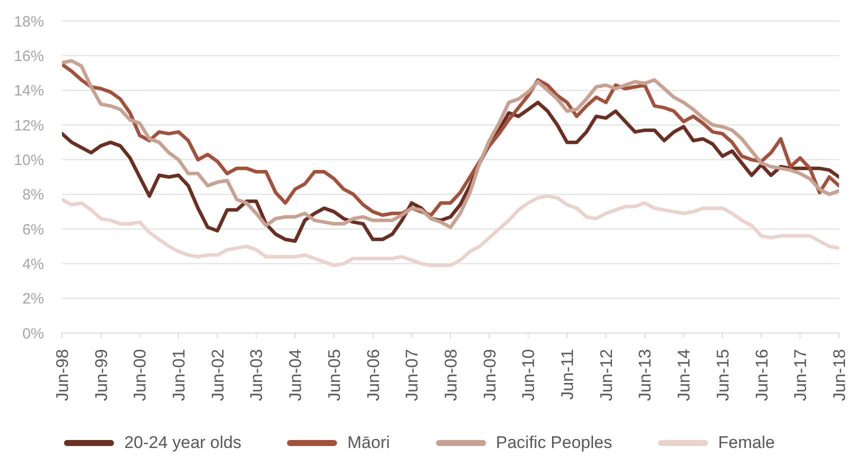 Image resolution: width=853 pixels, height=459 pixels. Describe the element at coordinates (140, 375) in the screenshot. I see `x-tick-label: Jun-00` at that location.